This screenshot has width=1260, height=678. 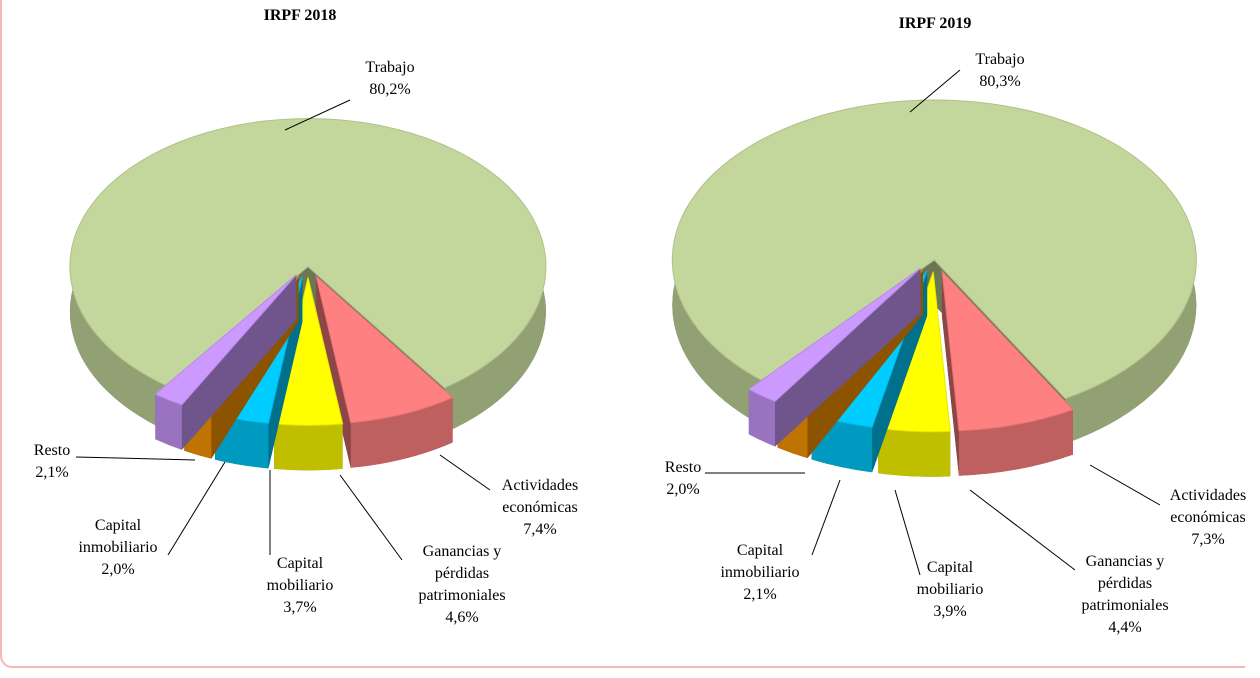 What do you see at coordinates (300, 15) in the screenshot?
I see `chart-title: IRPF 2018` at bounding box center [300, 15].